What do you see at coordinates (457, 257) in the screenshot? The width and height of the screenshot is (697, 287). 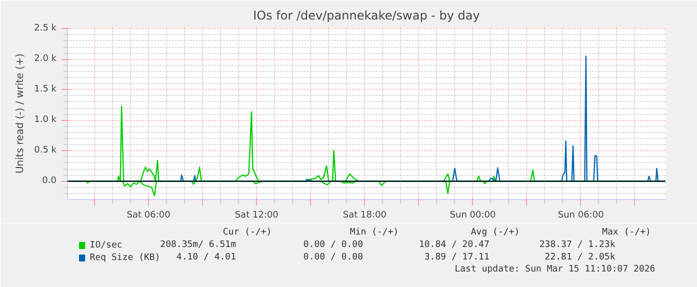 I see `text: 3.89 / 17.11` at bounding box center [457, 257].